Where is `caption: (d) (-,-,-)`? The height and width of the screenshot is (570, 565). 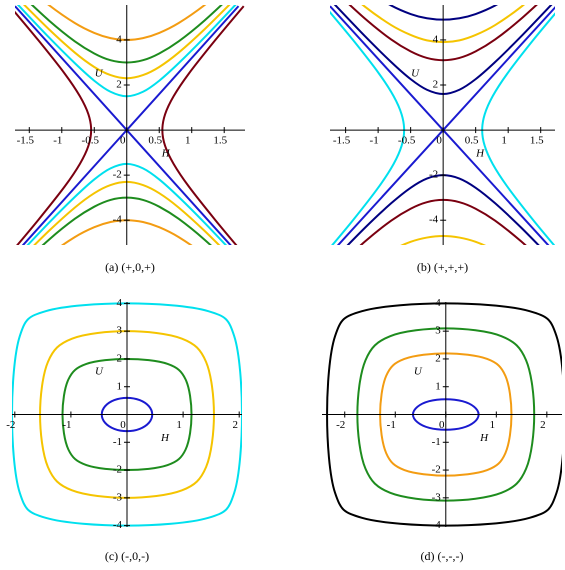
caption: (d) (-,-,-) is located at coordinates (442, 556).